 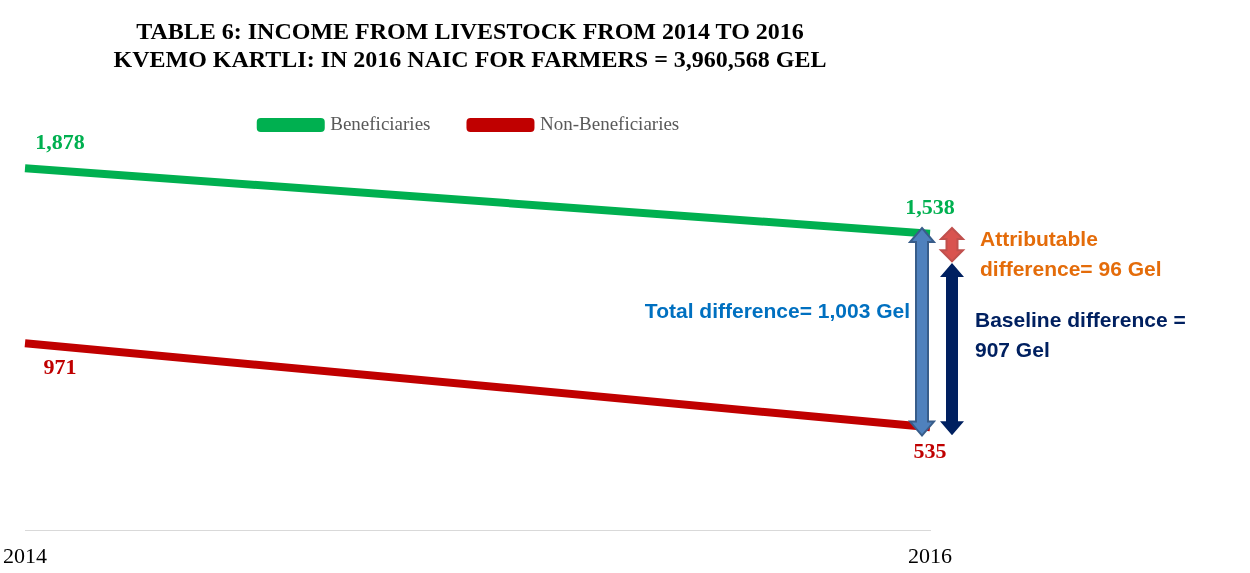 What do you see at coordinates (609, 124) in the screenshot?
I see `legend-label: Non-Beneficiaries` at bounding box center [609, 124].